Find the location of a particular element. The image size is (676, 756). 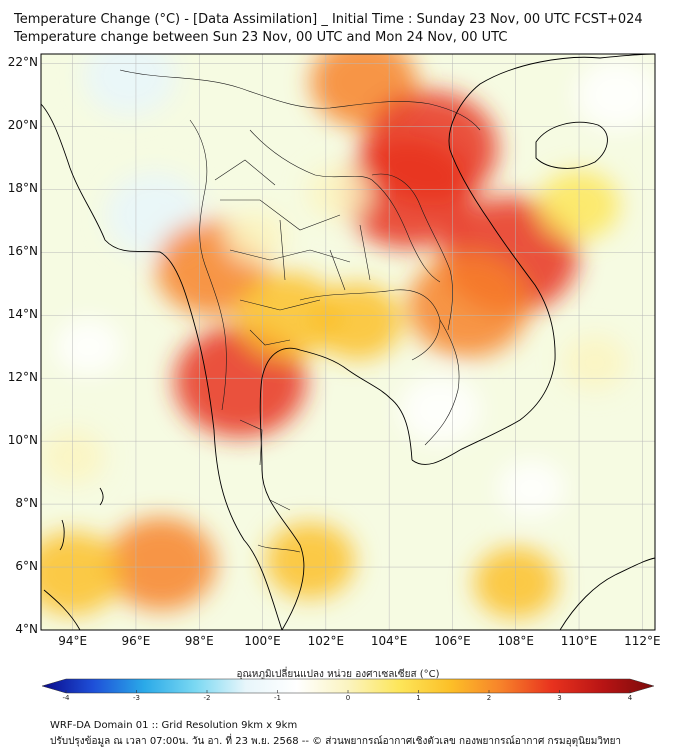

border-thai-laos is located at coordinates (345, 206).